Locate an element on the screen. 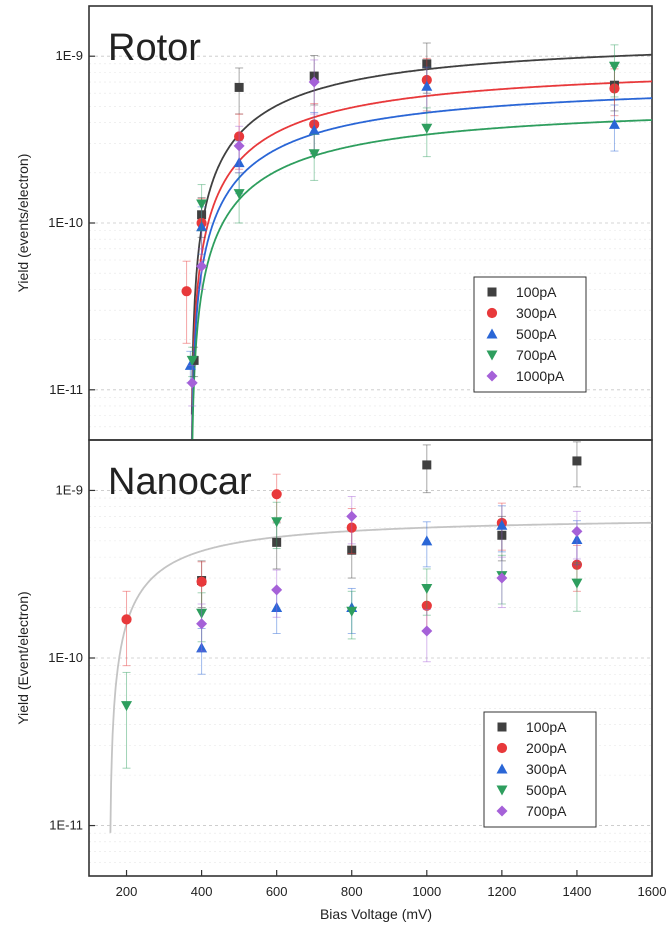 The image size is (671, 936). legend-label: 200pA is located at coordinates (546, 748).